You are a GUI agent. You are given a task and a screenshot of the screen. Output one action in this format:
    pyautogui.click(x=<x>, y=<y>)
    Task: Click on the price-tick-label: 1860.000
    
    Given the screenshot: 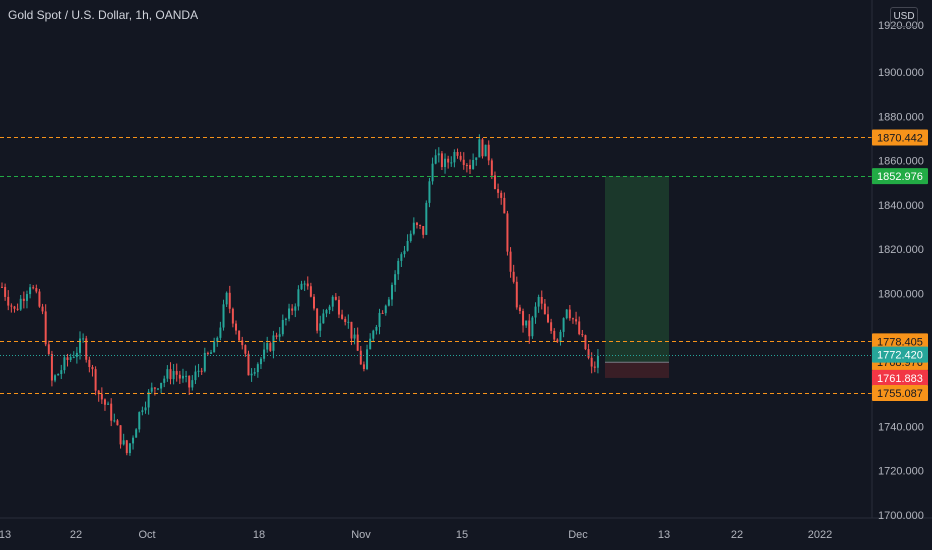 What is the action you would take?
    pyautogui.click(x=901, y=162)
    